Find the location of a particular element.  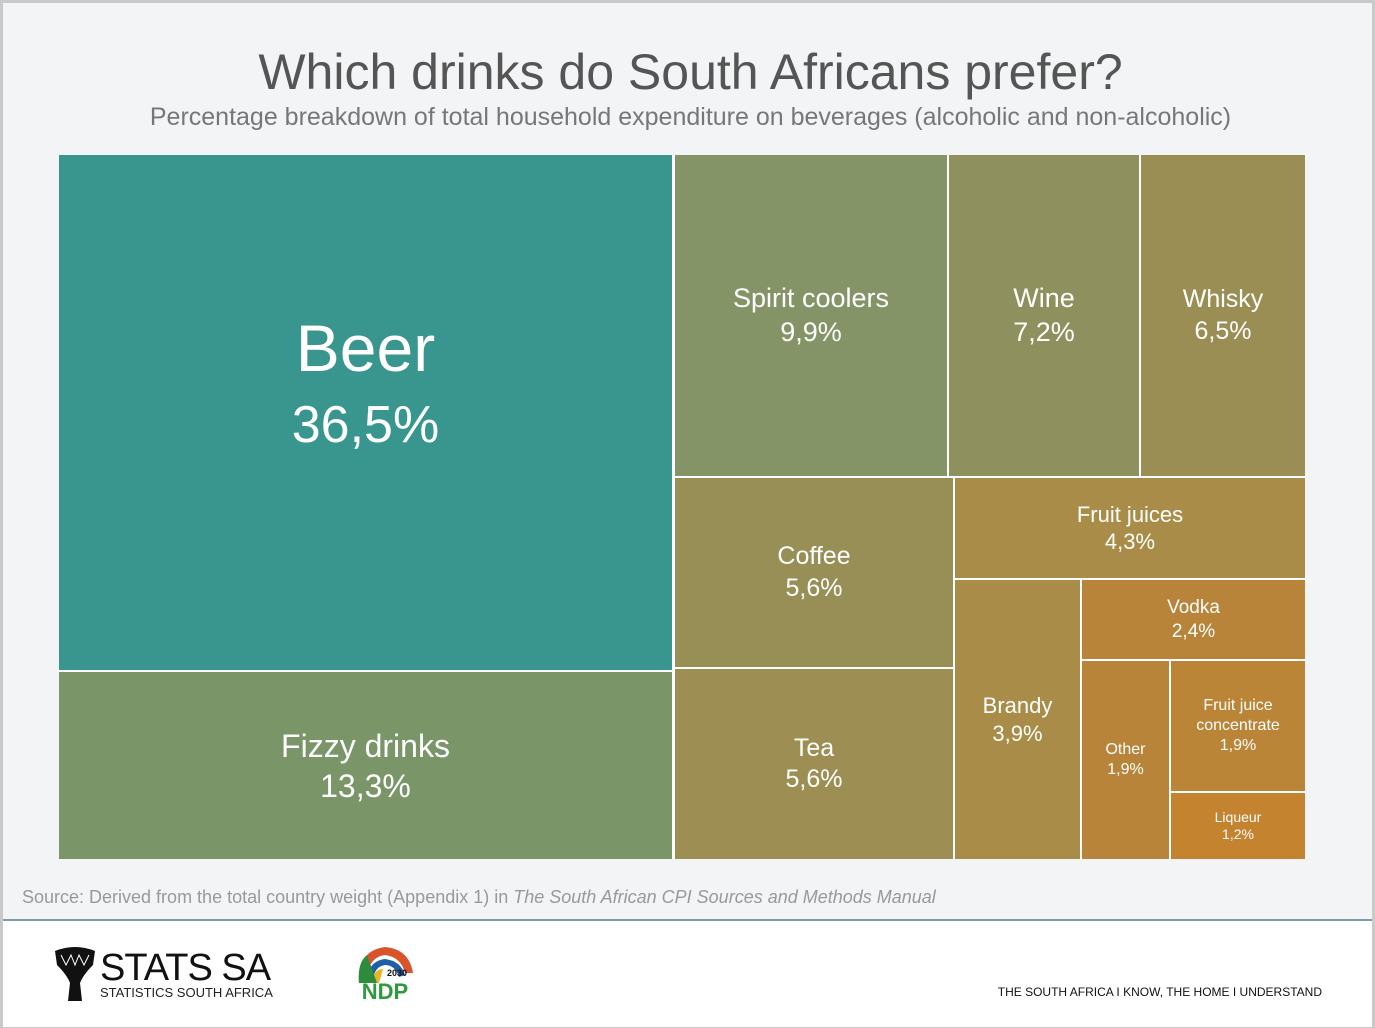

cell-label: Wine is located at coordinates (1044, 297).